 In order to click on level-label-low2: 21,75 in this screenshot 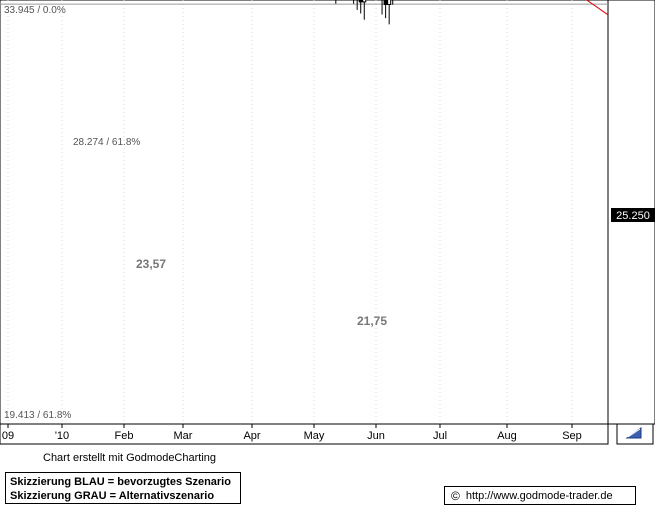, I will do `click(372, 321)`.